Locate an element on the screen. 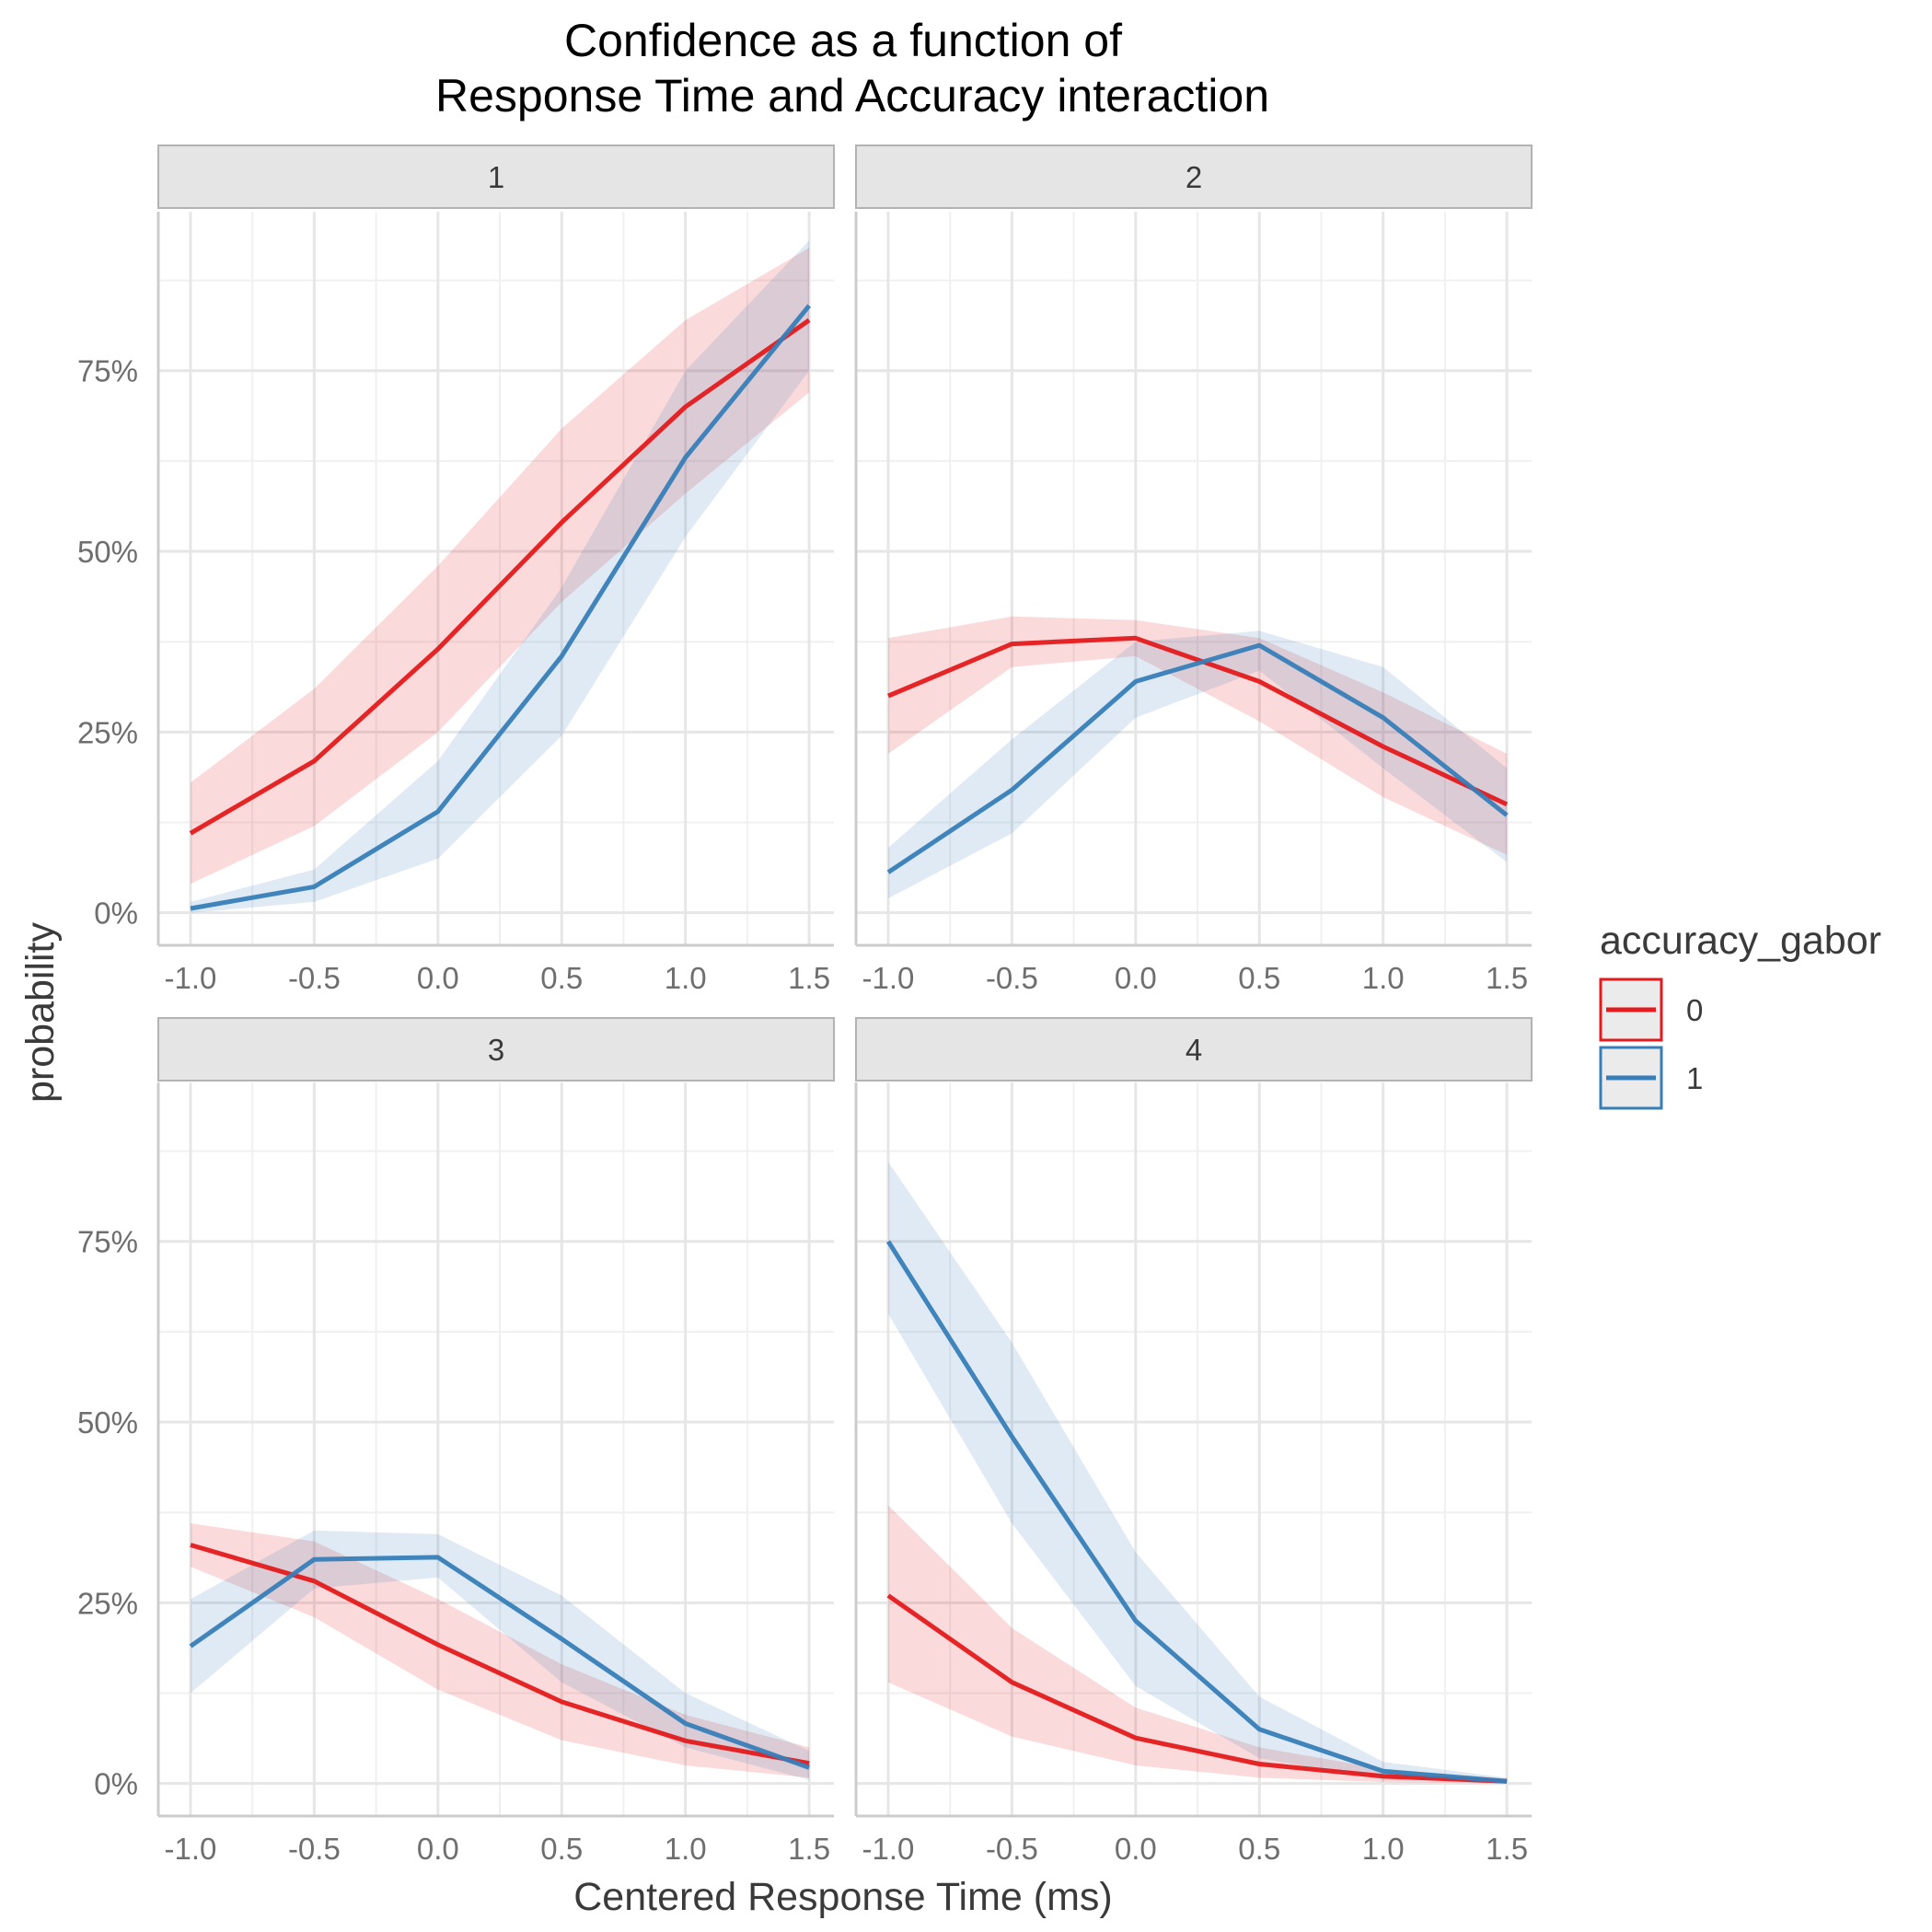  x-axis-title: Centered Response Time (ms) is located at coordinates (843, 1897).